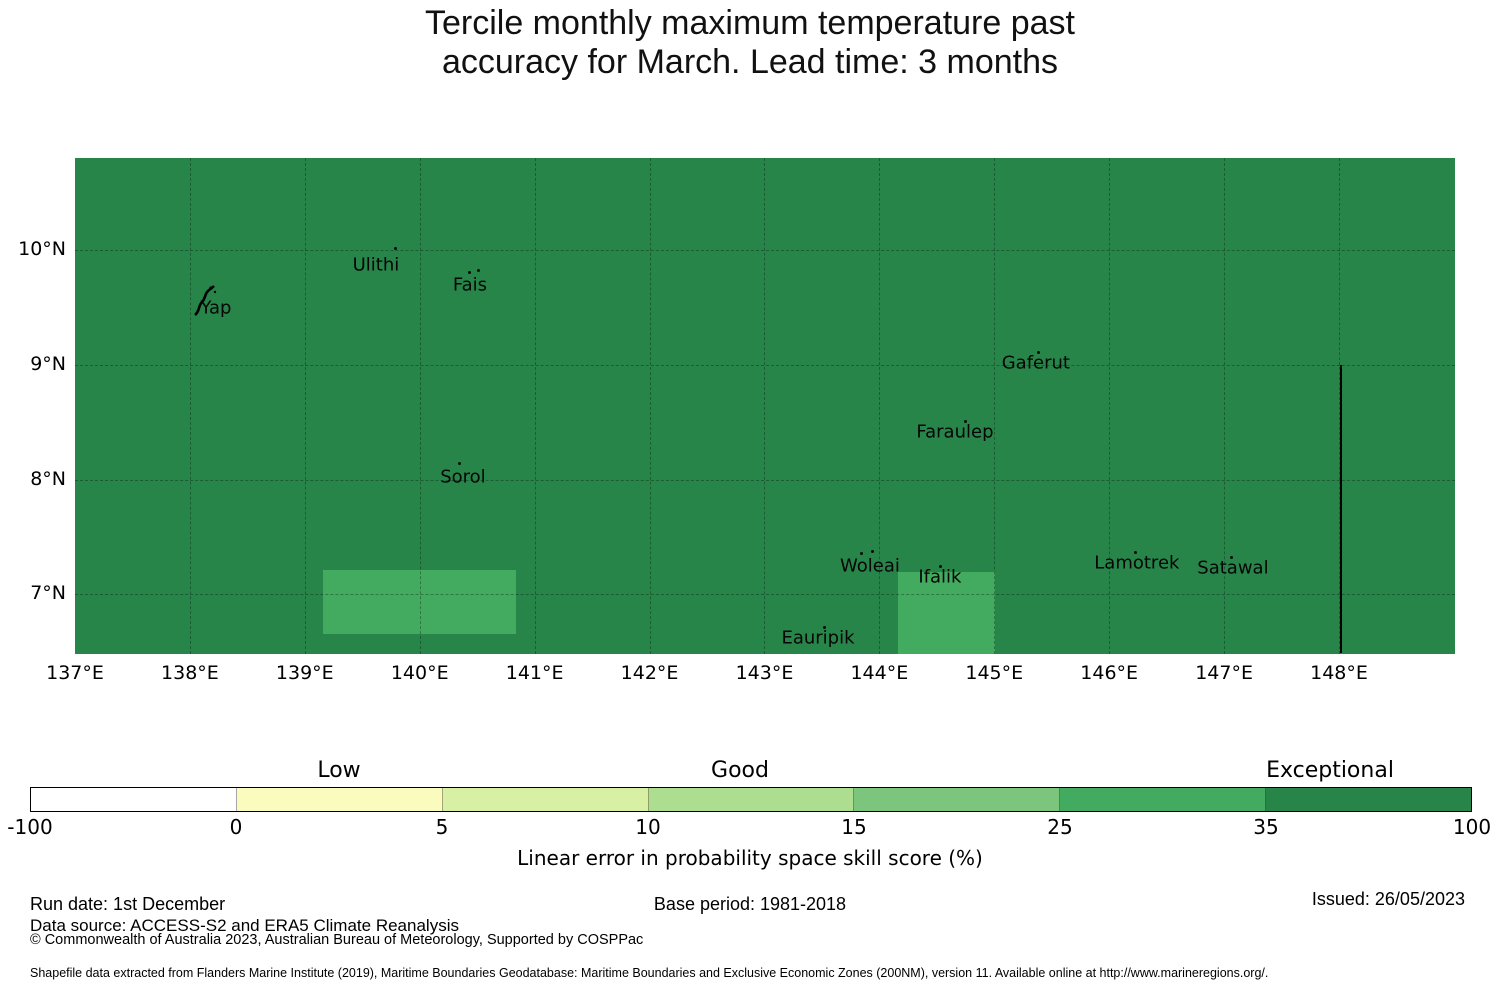  Describe the element at coordinates (1388, 899) in the screenshot. I see `footer-issued: Issued: 26/05/2023` at that location.